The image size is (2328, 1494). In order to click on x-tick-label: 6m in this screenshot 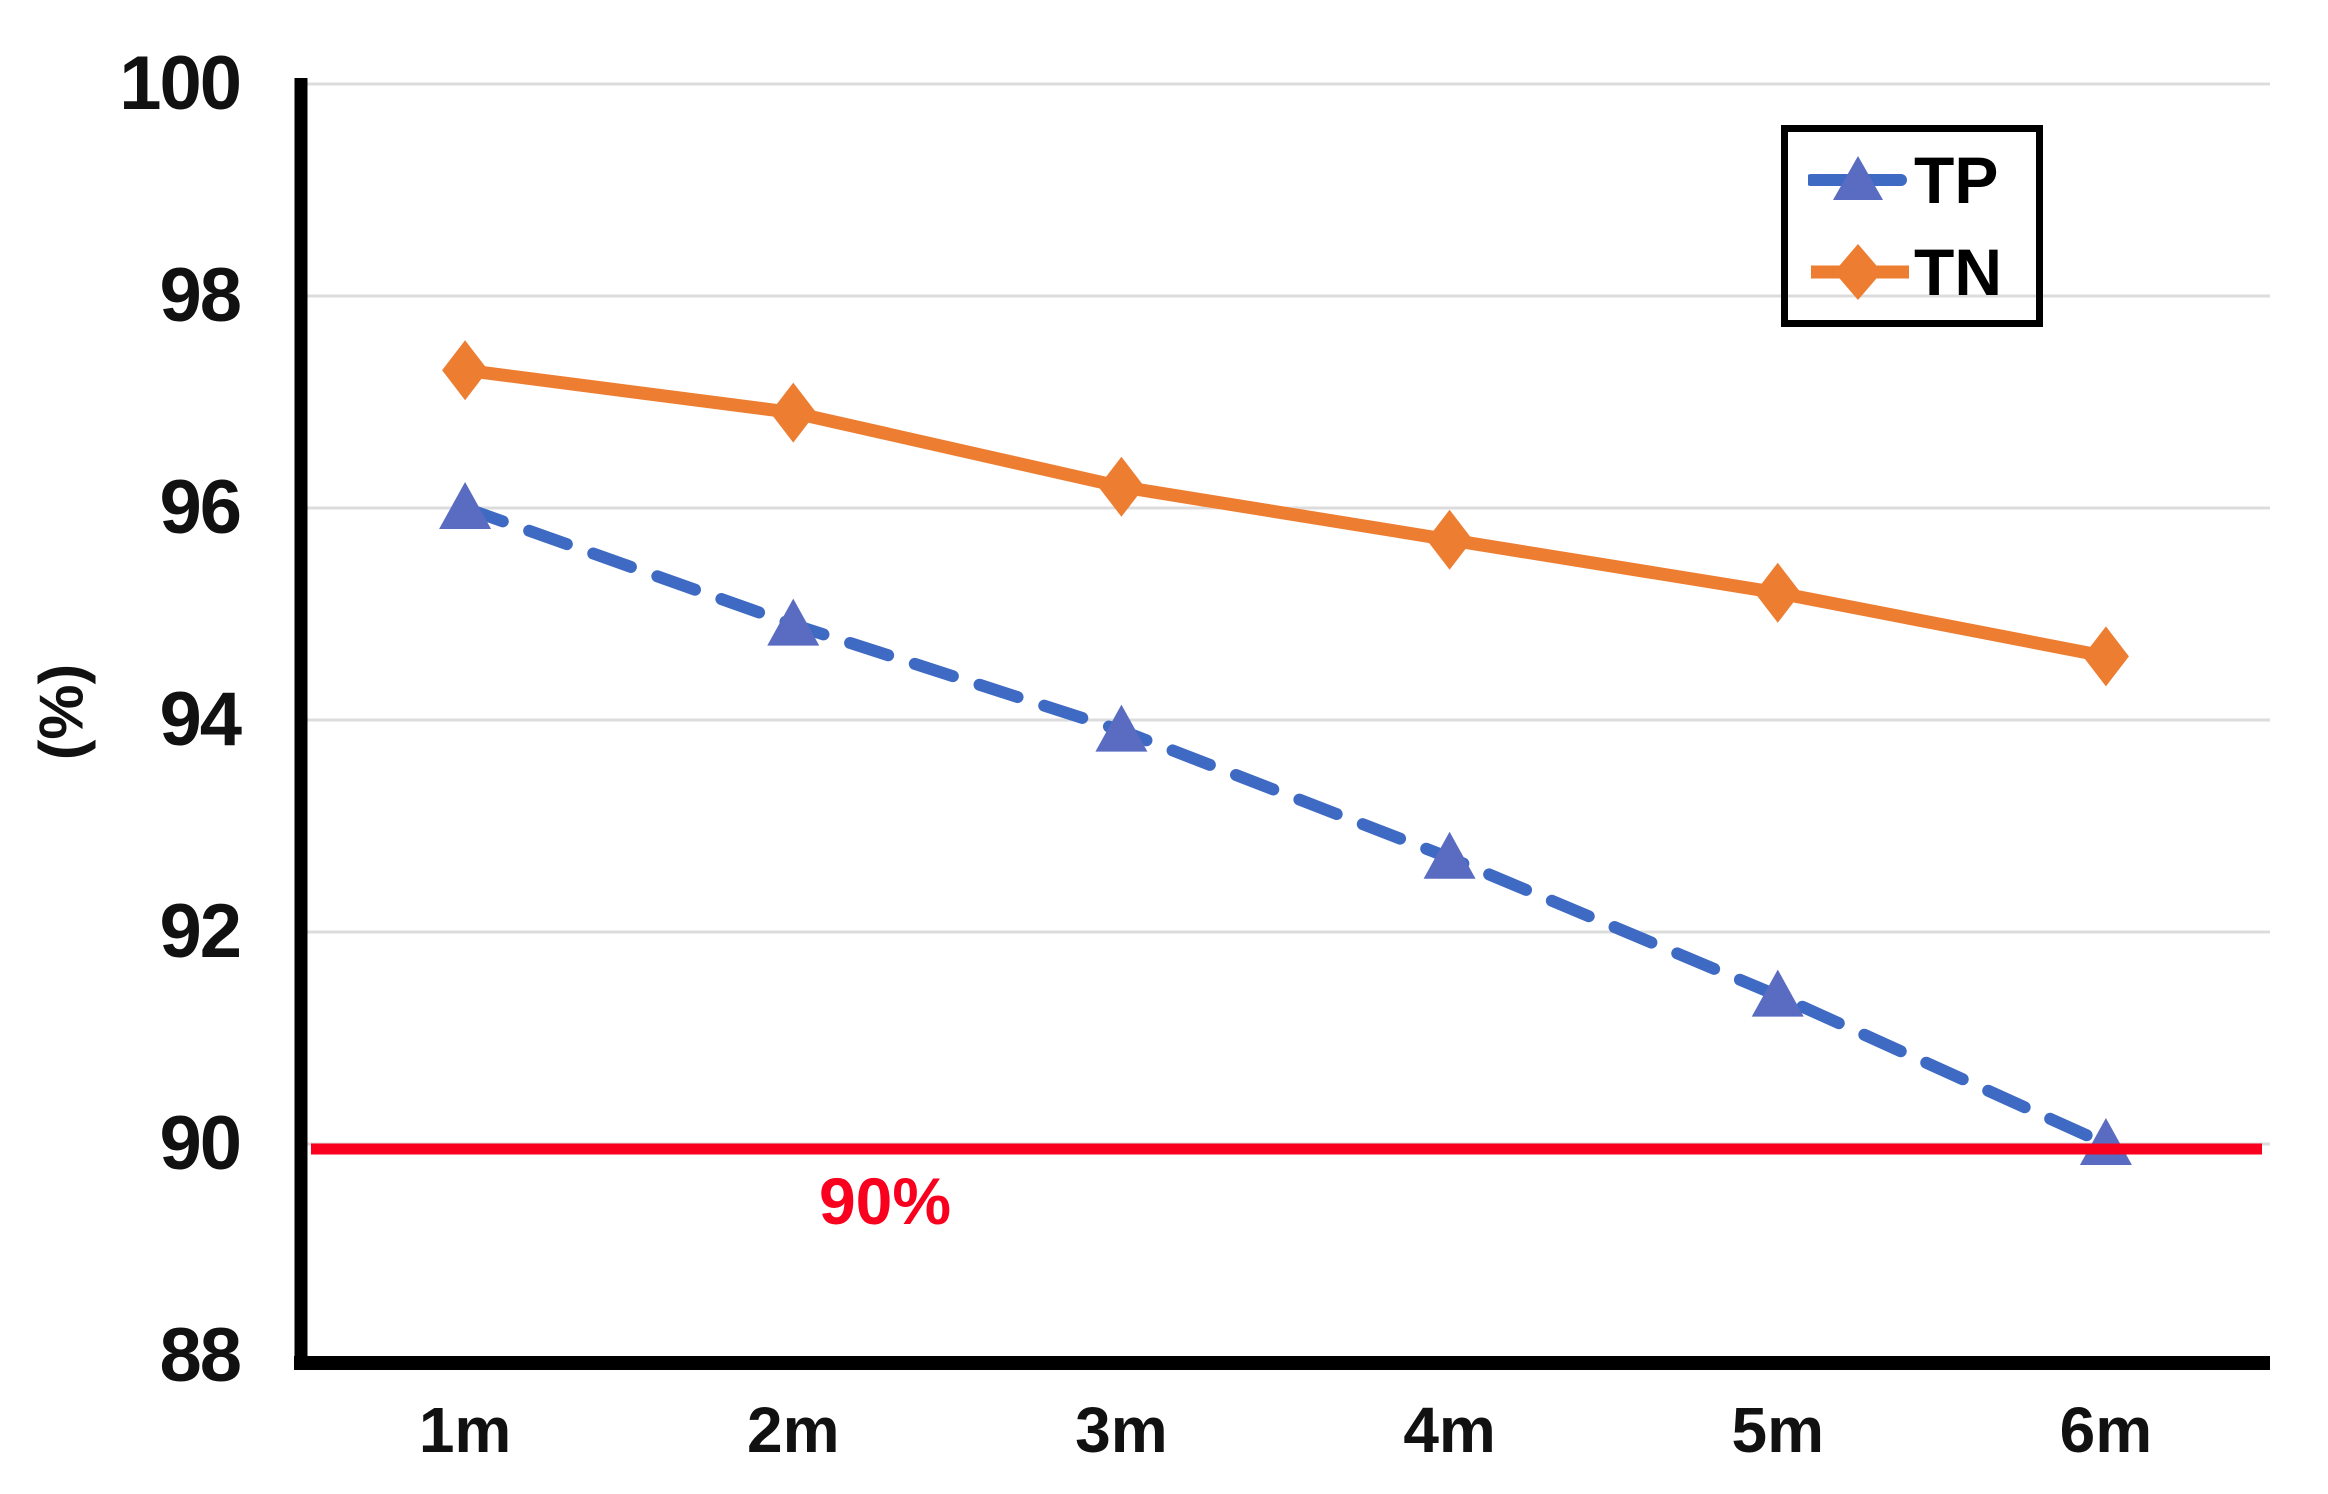, I will do `click(2106, 1430)`.